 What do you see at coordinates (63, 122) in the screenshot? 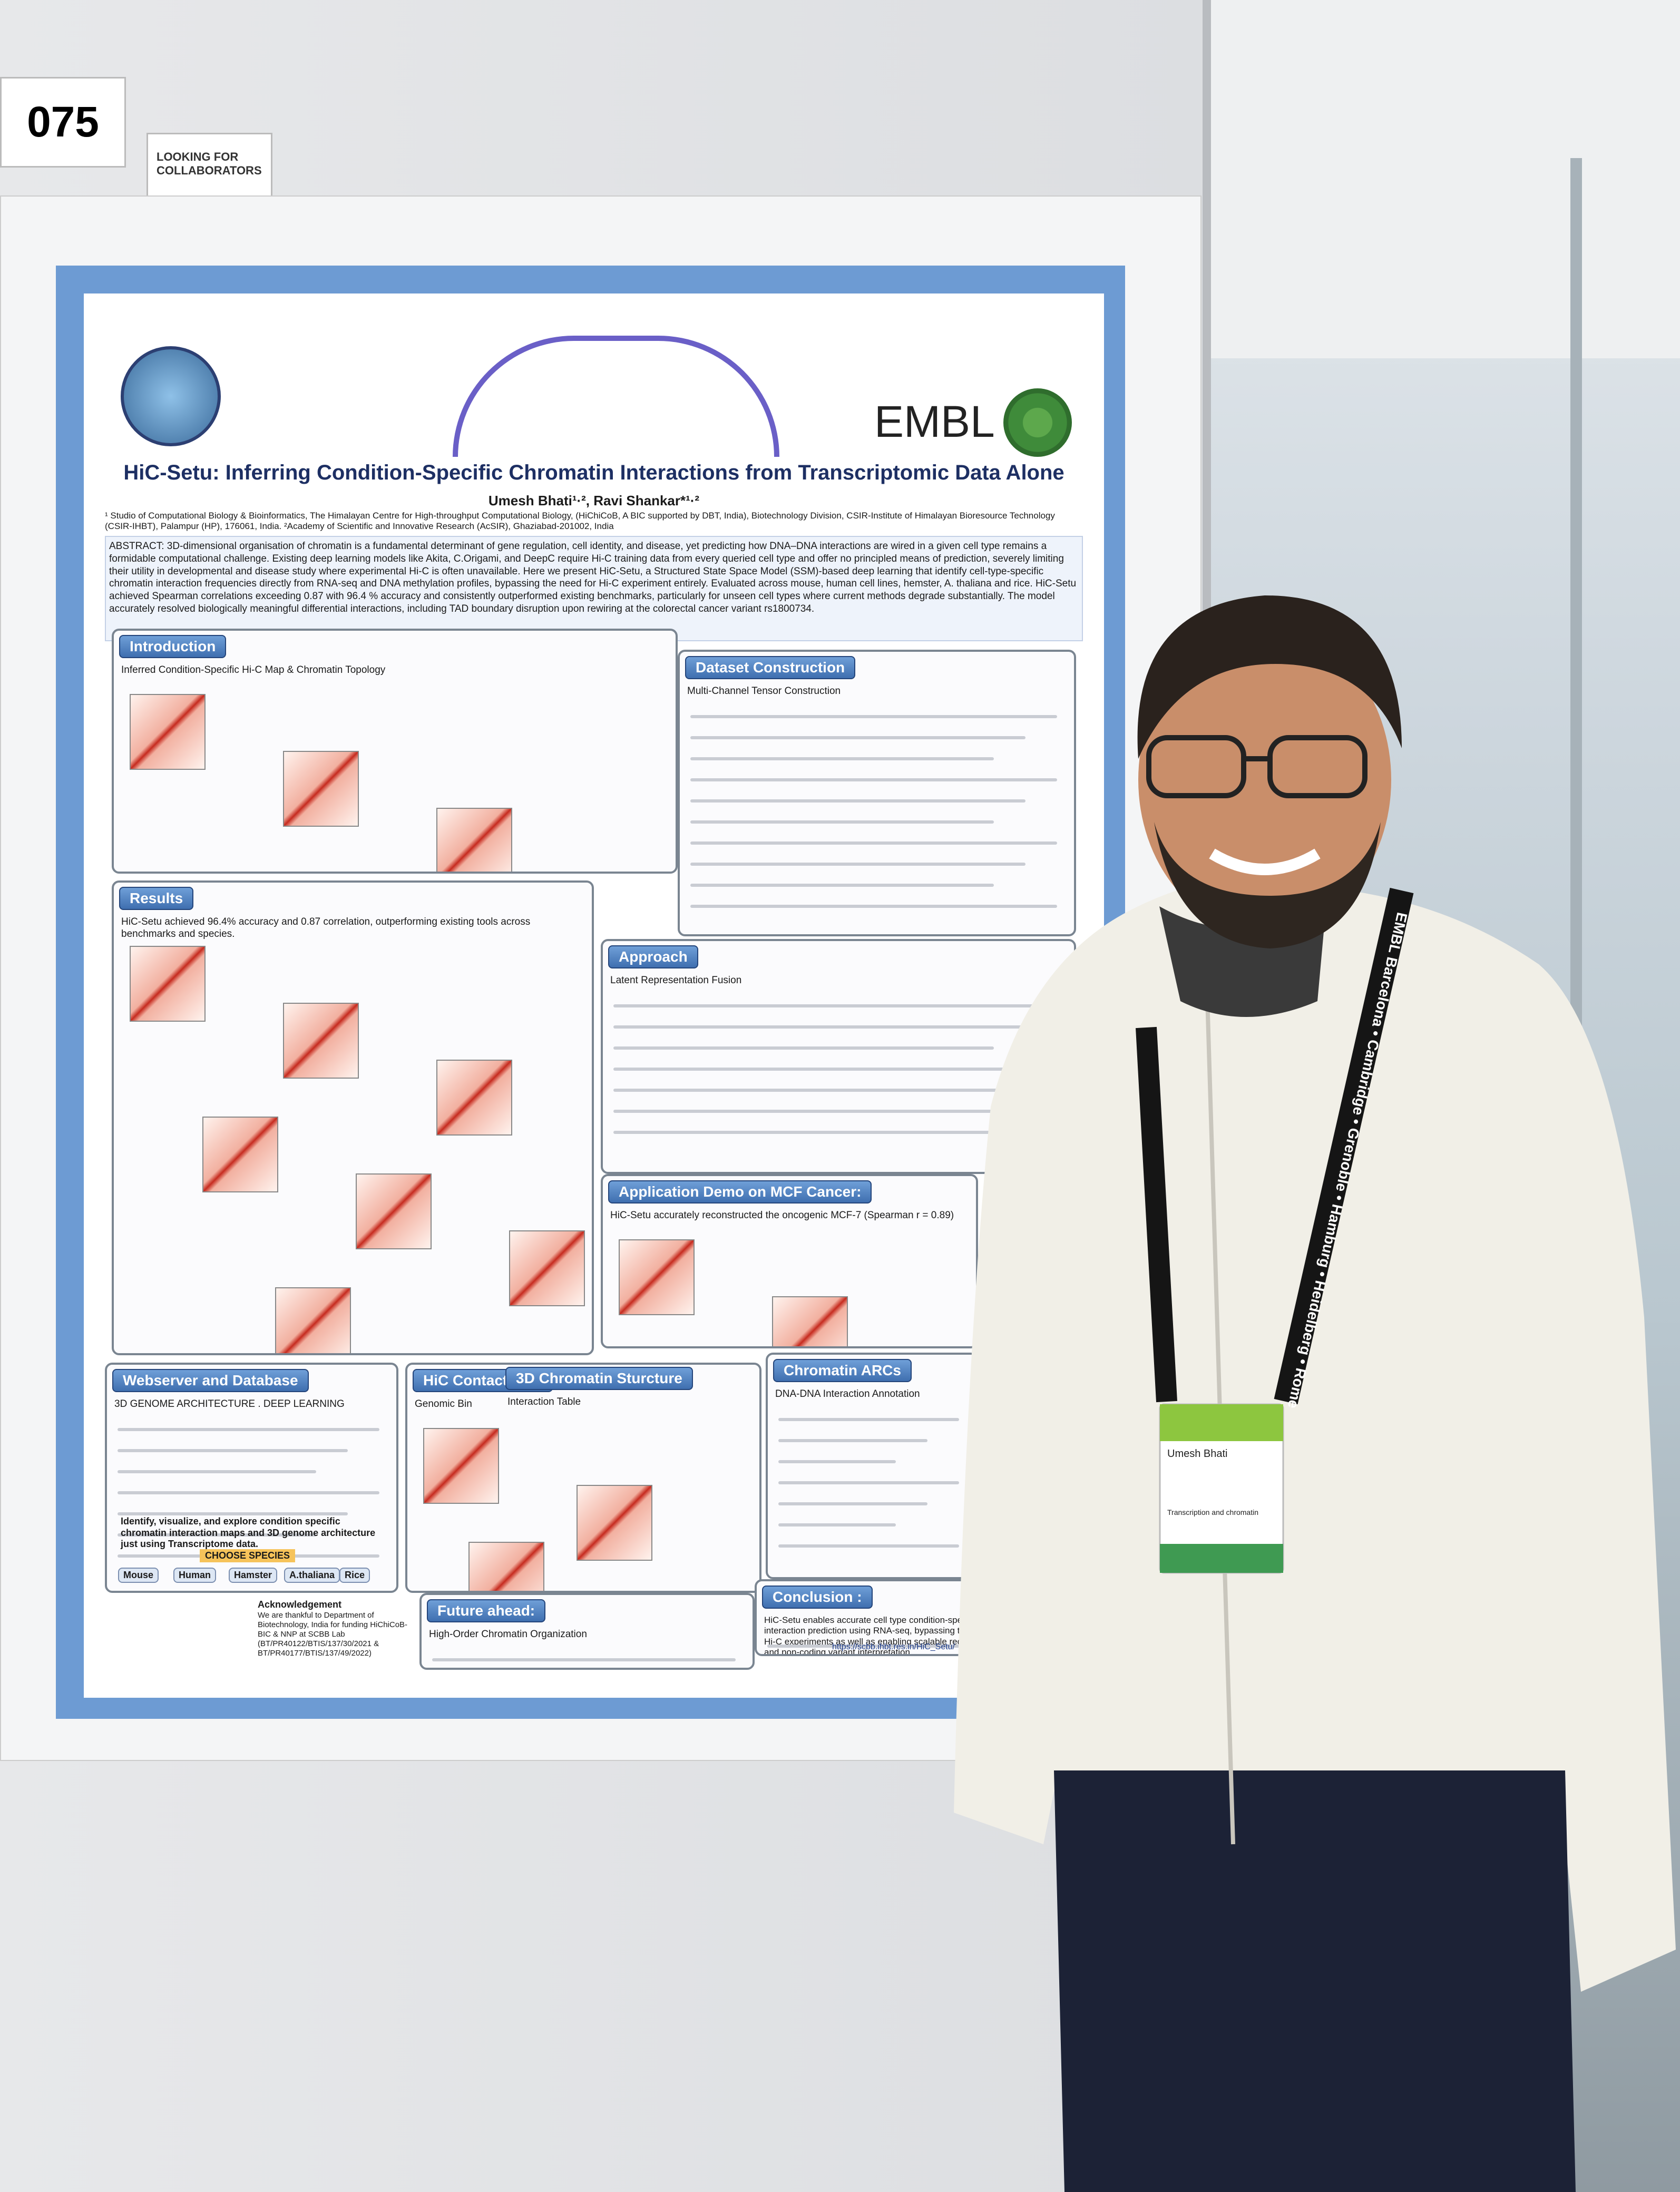
I see `board-number: 075` at bounding box center [63, 122].